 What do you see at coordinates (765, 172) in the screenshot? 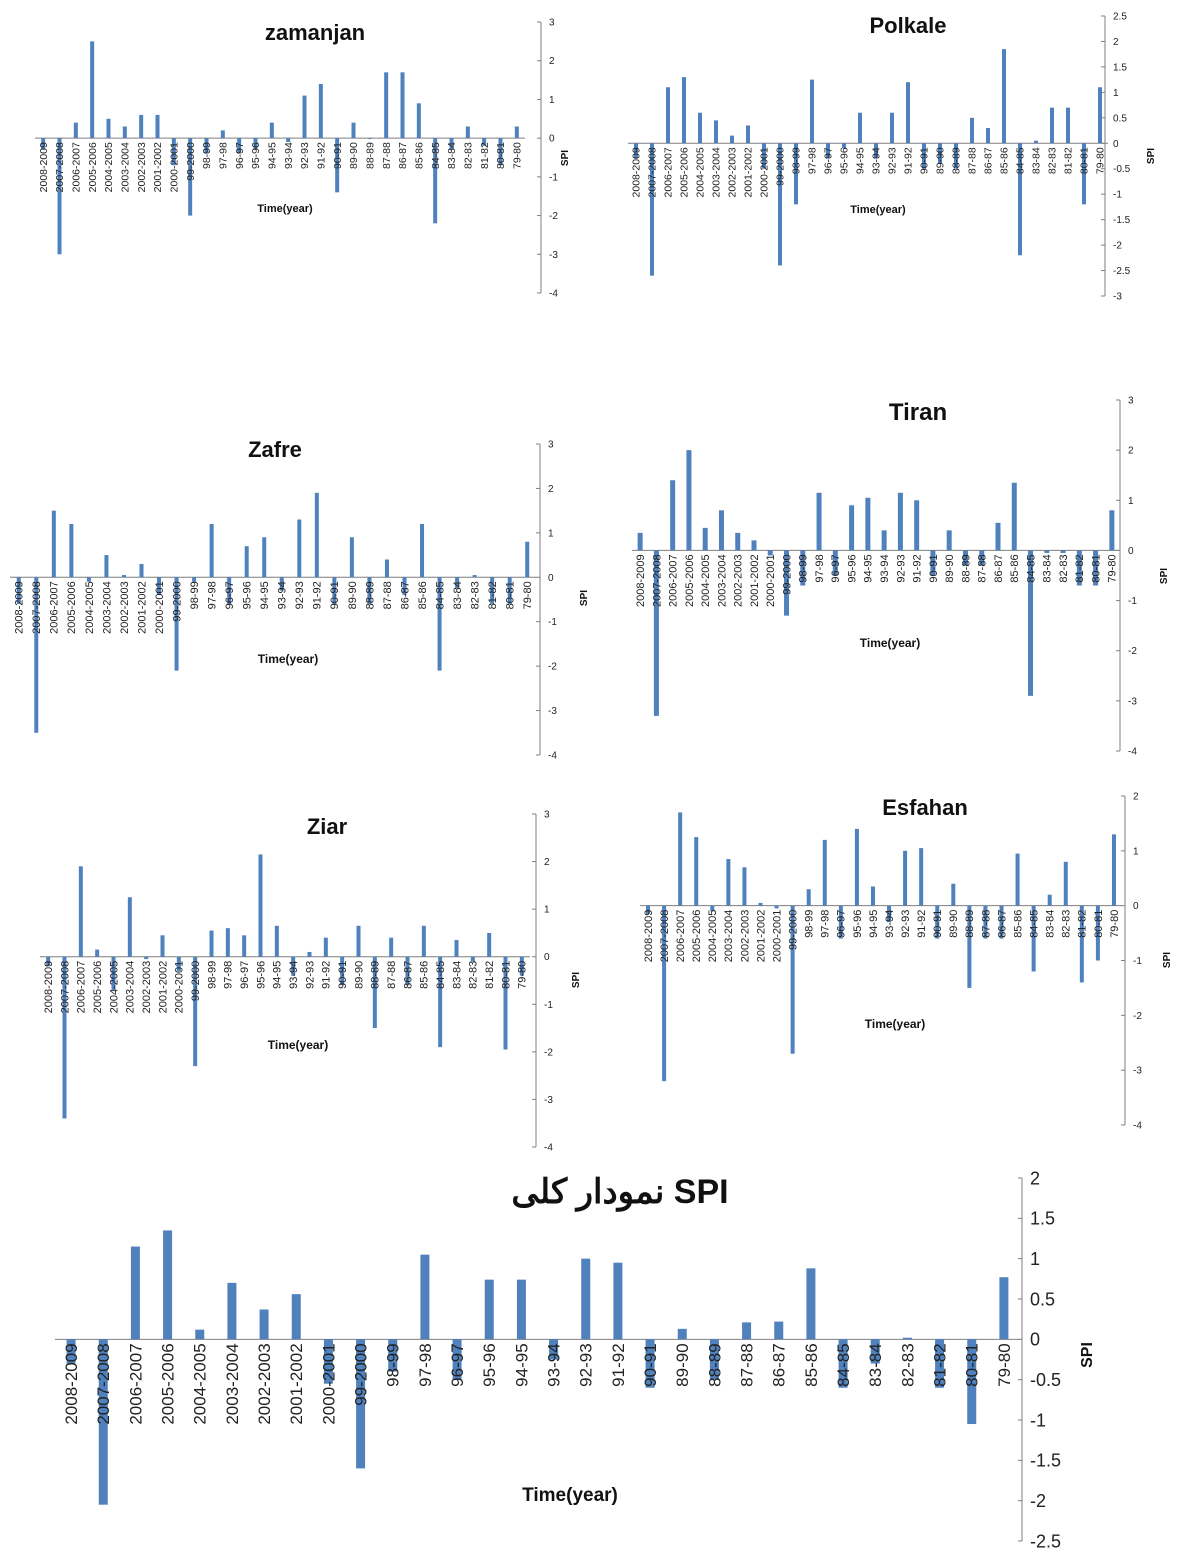
I see `x-tick-label: 2000-2001` at bounding box center [765, 172].